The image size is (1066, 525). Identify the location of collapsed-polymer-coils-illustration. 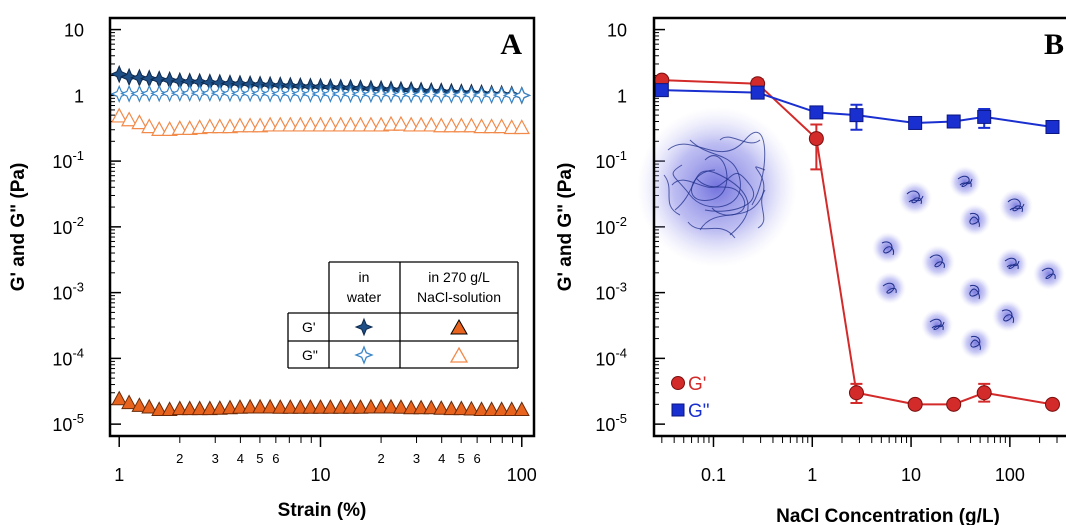
(968, 262).